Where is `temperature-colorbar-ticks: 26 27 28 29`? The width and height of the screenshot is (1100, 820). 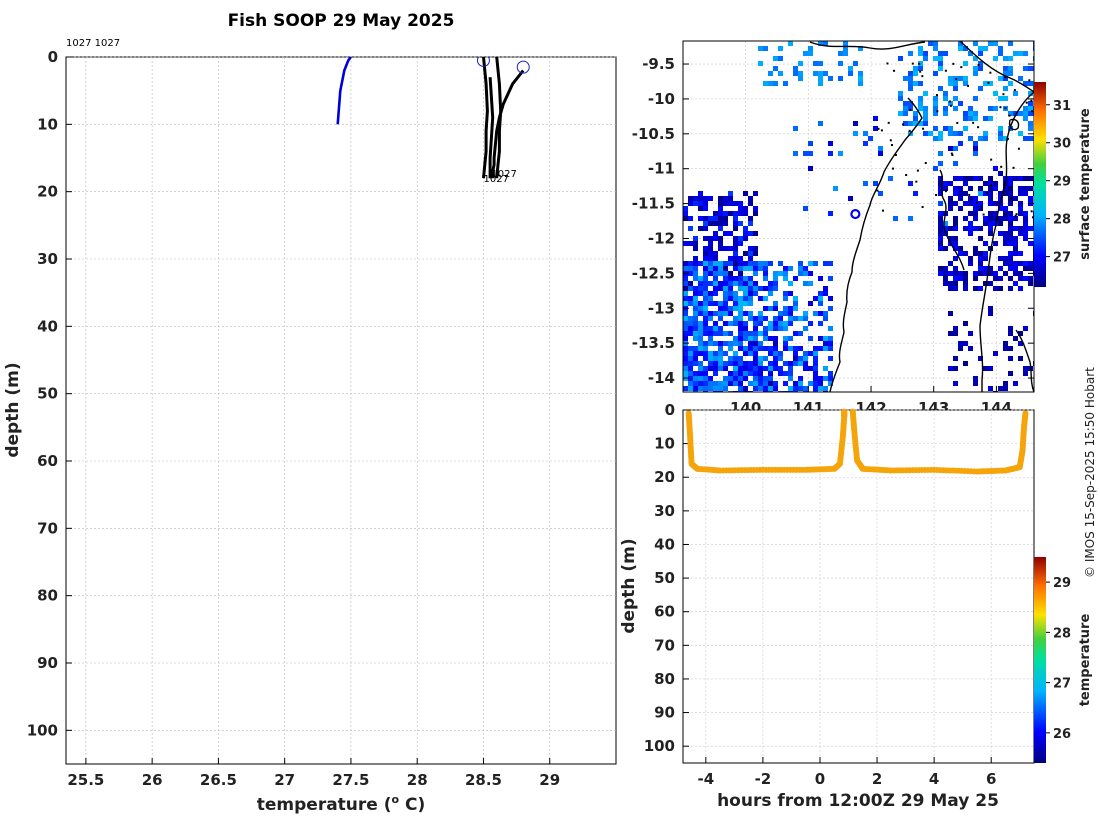
temperature-colorbar-ticks: 26 27 28 29 is located at coordinates (1058, 659).